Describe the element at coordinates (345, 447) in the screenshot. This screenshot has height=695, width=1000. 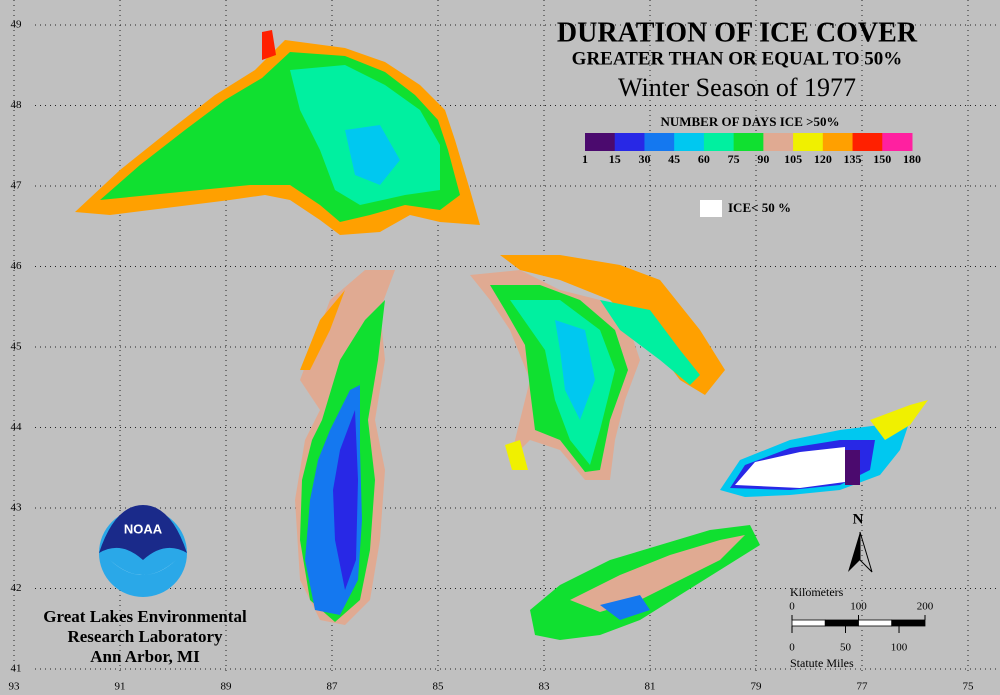
I see `lake-michigan` at that location.